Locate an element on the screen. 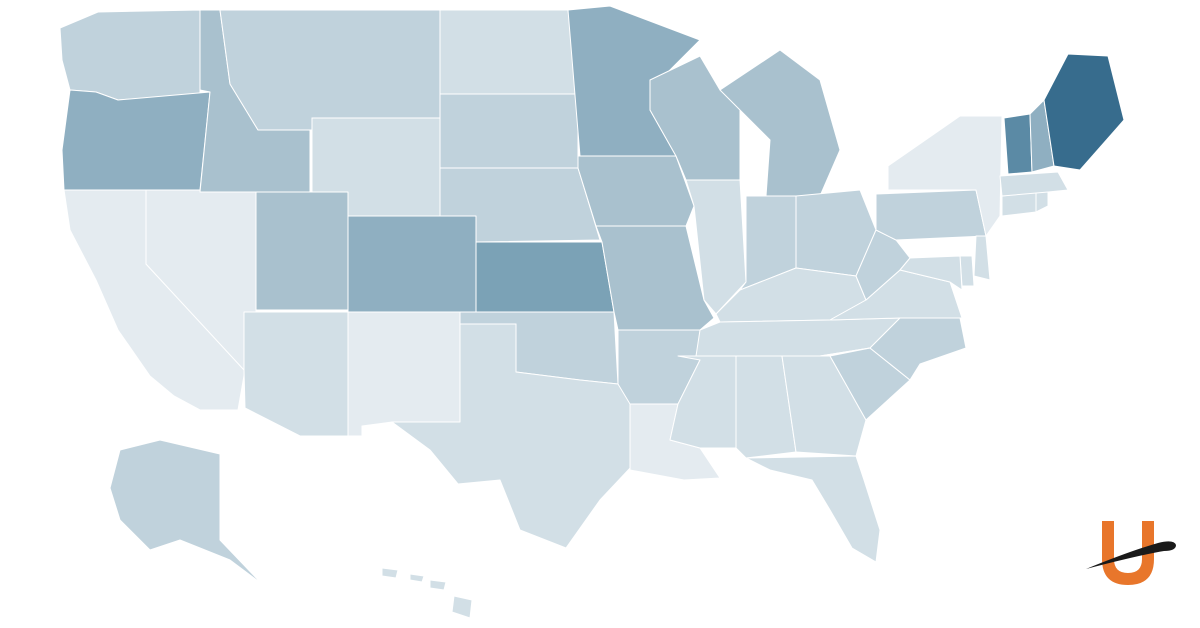 The image size is (1200, 628). state-mt is located at coordinates (330, 70).